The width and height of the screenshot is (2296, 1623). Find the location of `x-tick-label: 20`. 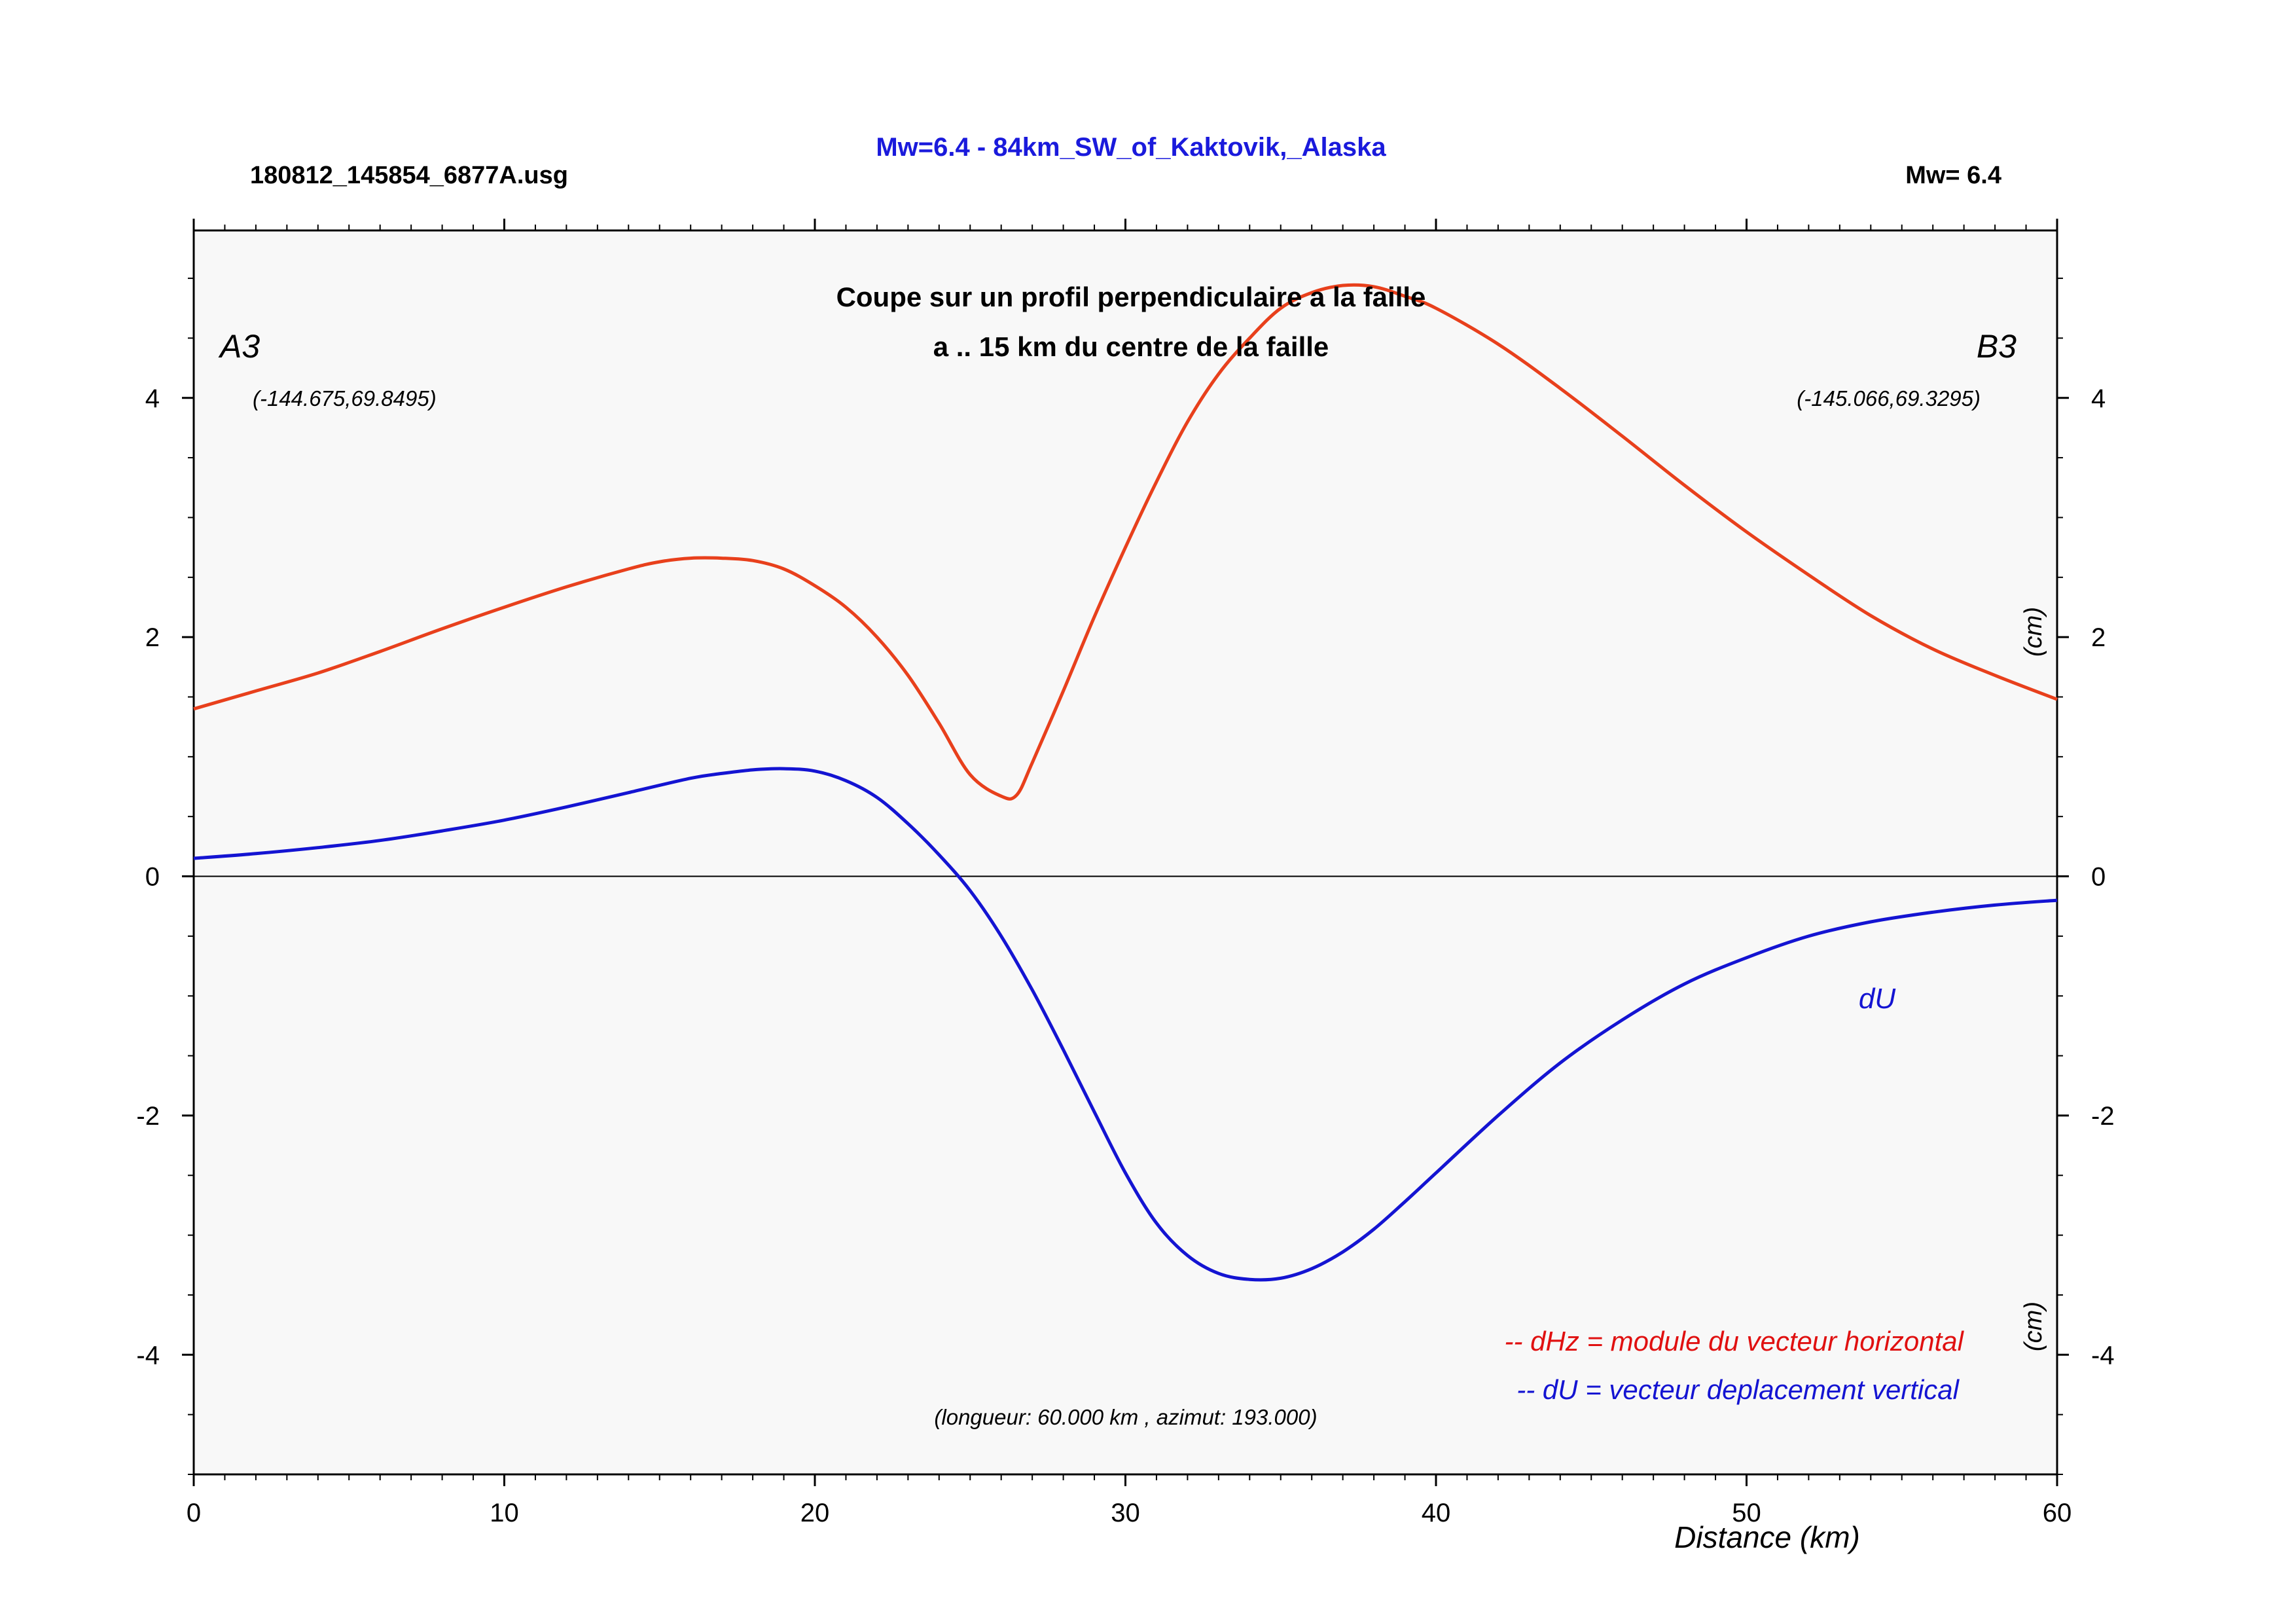

x-tick-label: 20 is located at coordinates (815, 1513).